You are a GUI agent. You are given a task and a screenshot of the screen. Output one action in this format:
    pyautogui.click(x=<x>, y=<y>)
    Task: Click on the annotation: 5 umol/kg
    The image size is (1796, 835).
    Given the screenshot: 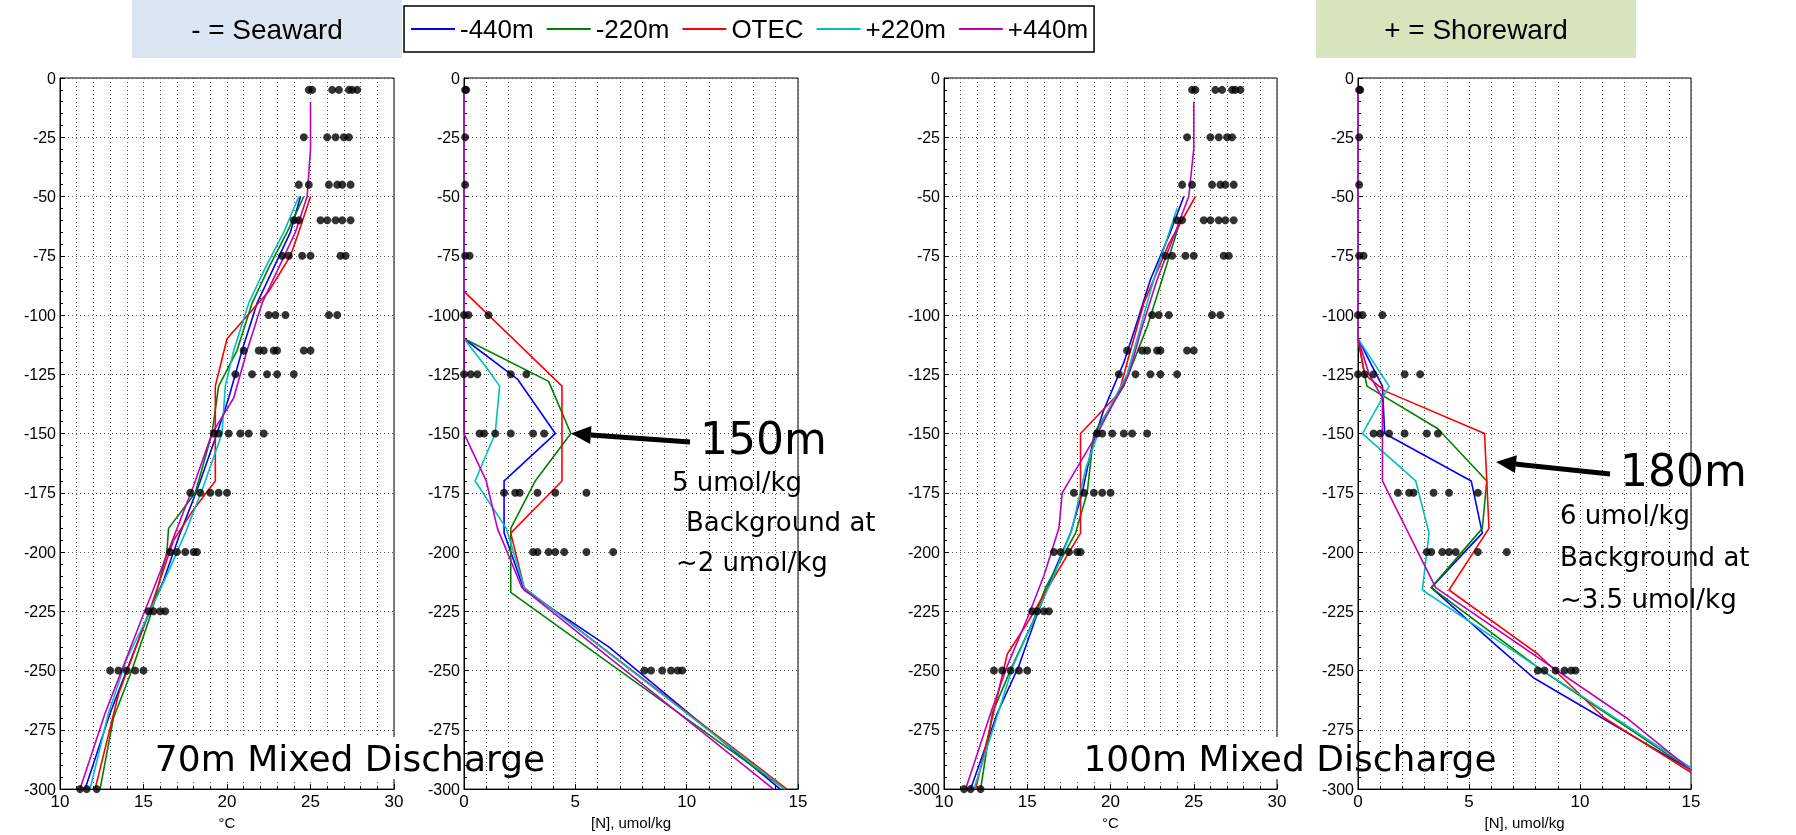 What is the action you would take?
    pyautogui.click(x=737, y=482)
    